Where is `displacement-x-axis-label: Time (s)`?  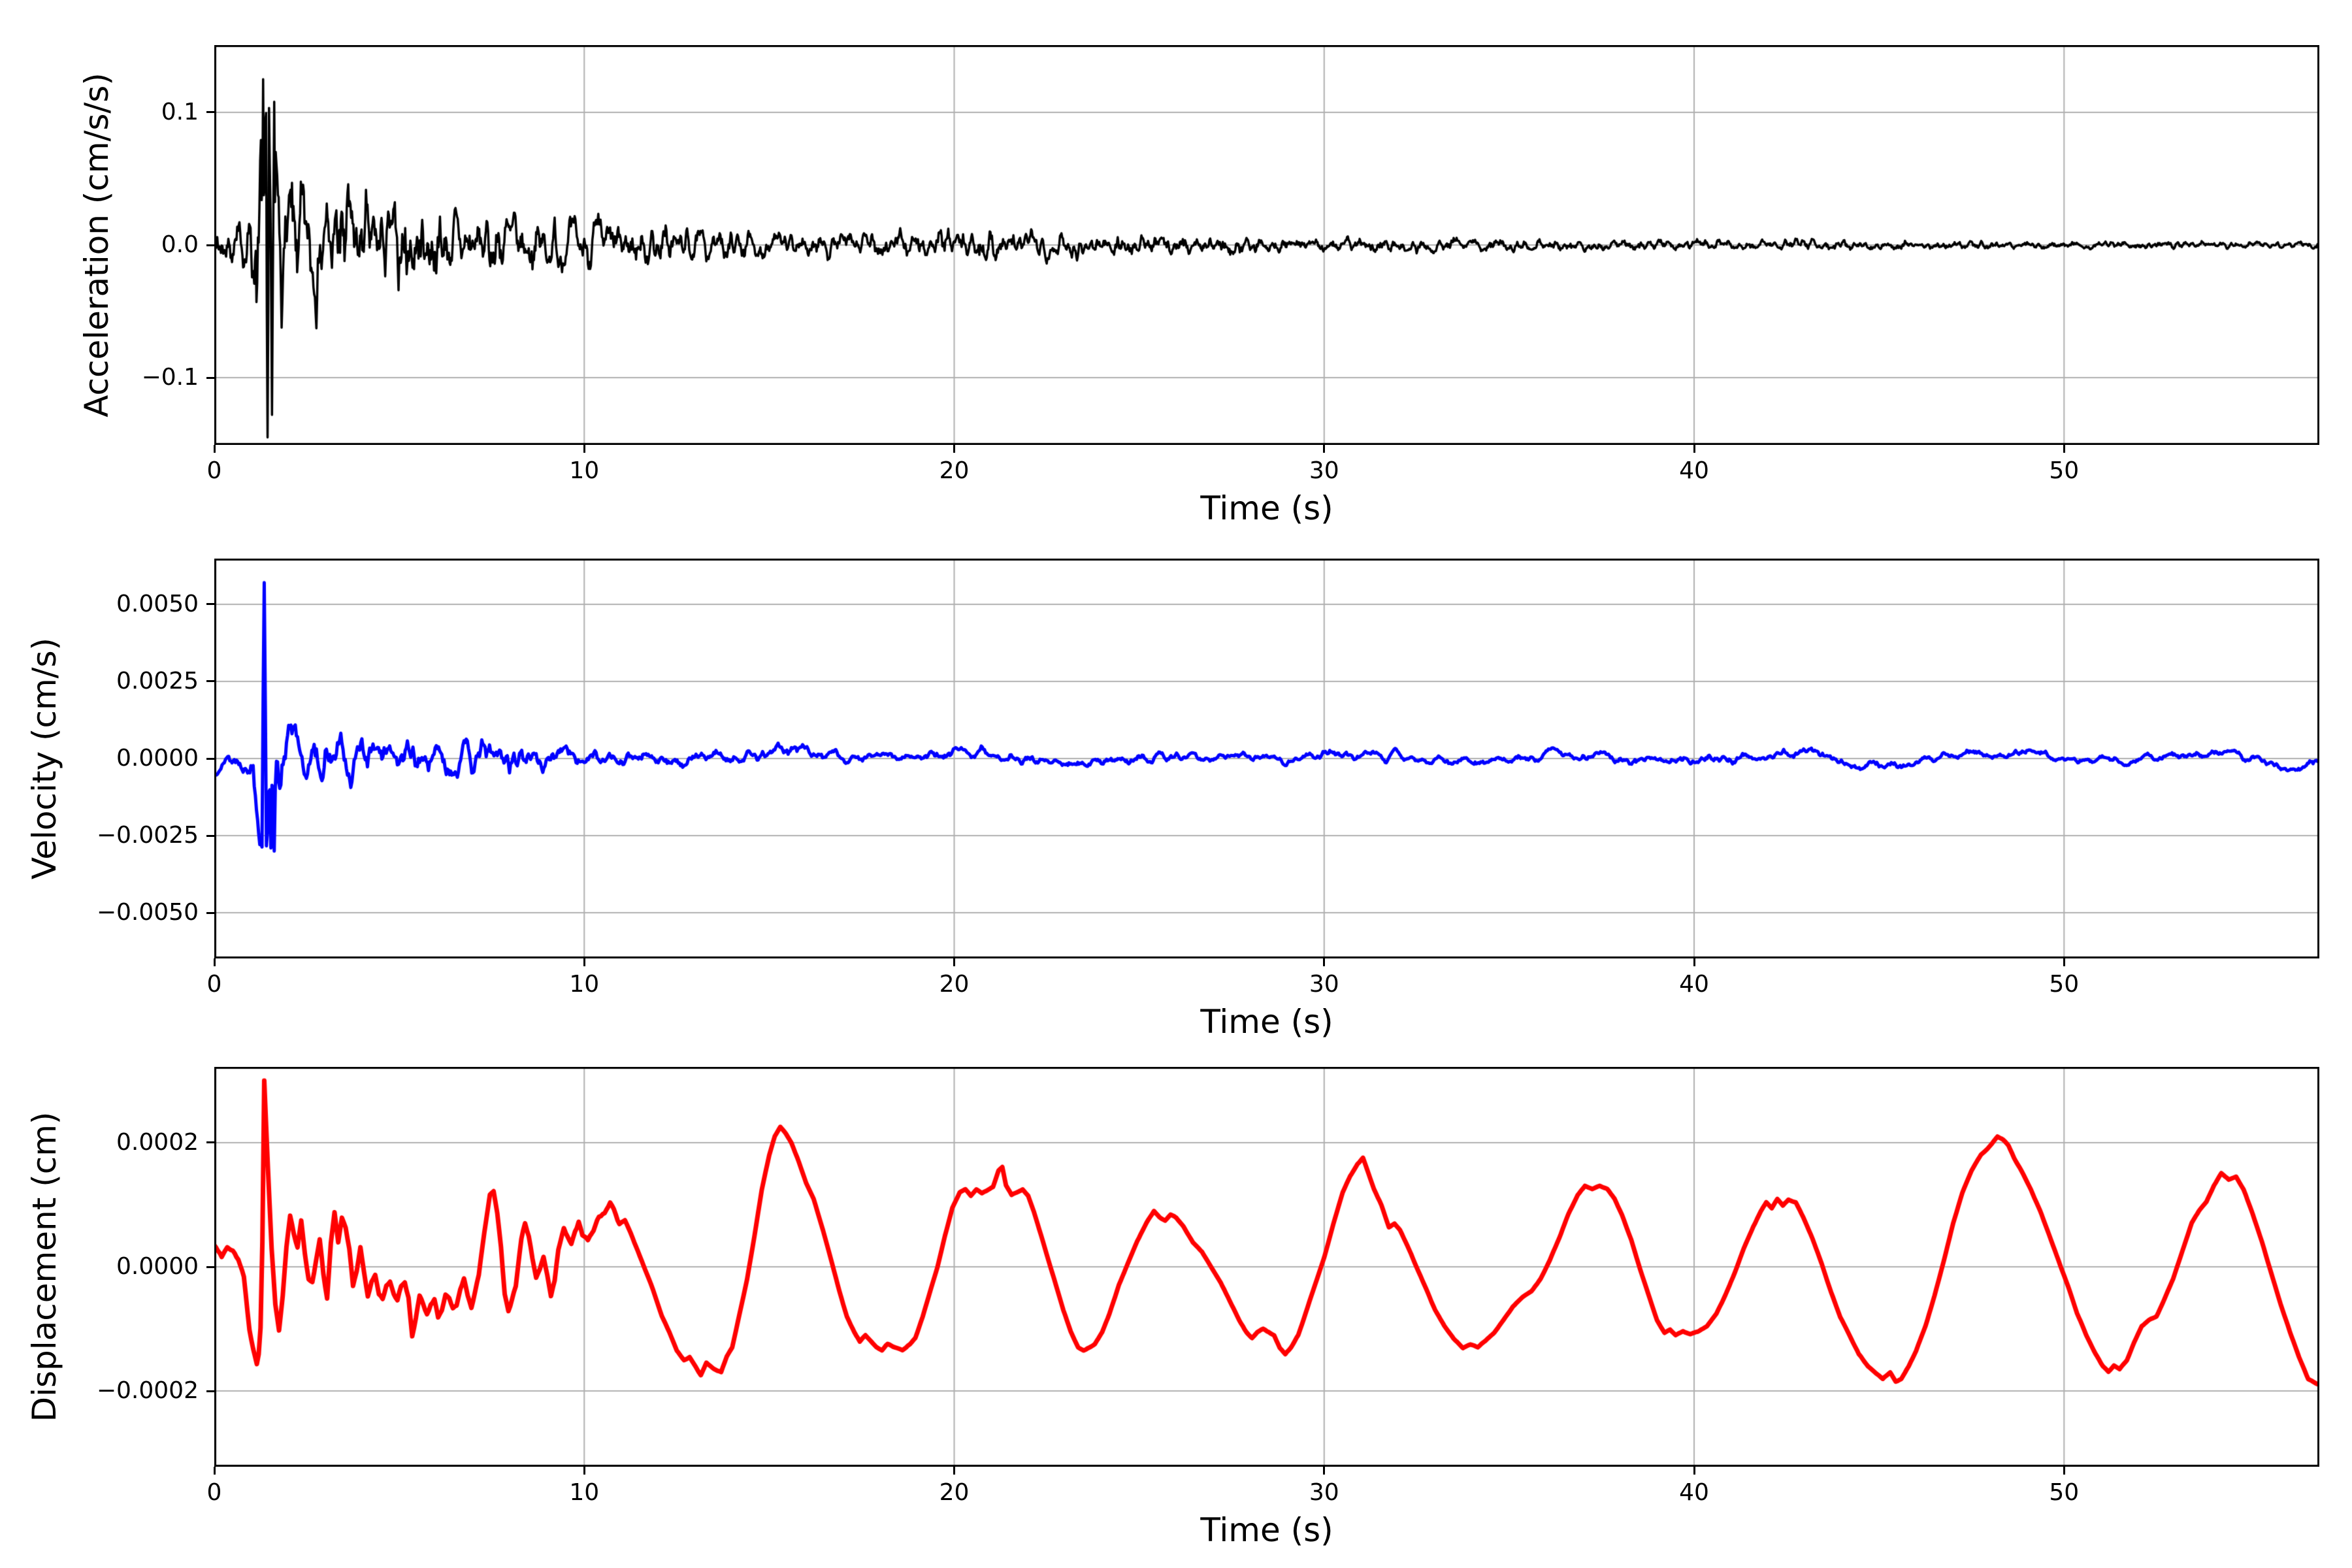 displacement-x-axis-label: Time (s) is located at coordinates (1266, 1530).